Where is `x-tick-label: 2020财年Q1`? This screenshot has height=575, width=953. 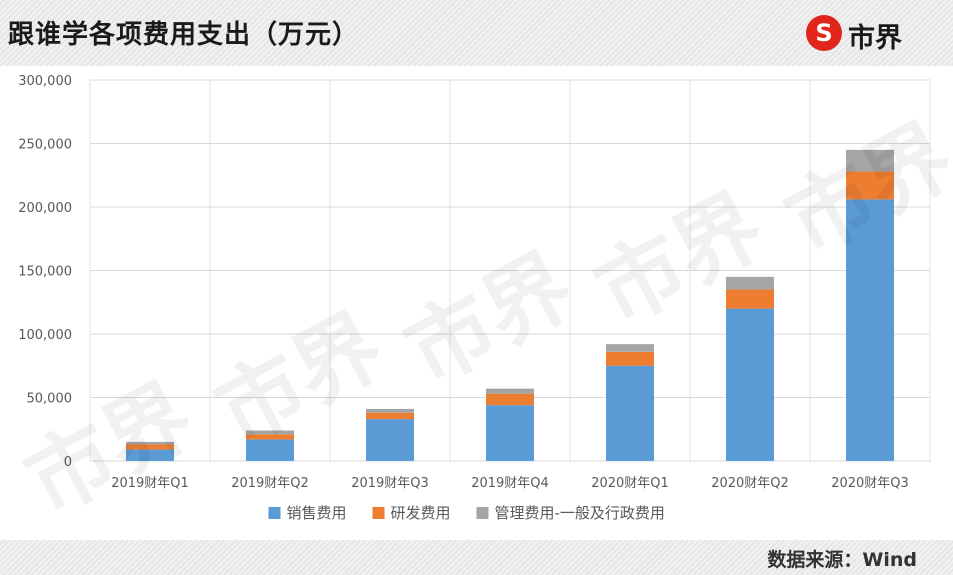 x-tick-label: 2020财年Q1 is located at coordinates (630, 483).